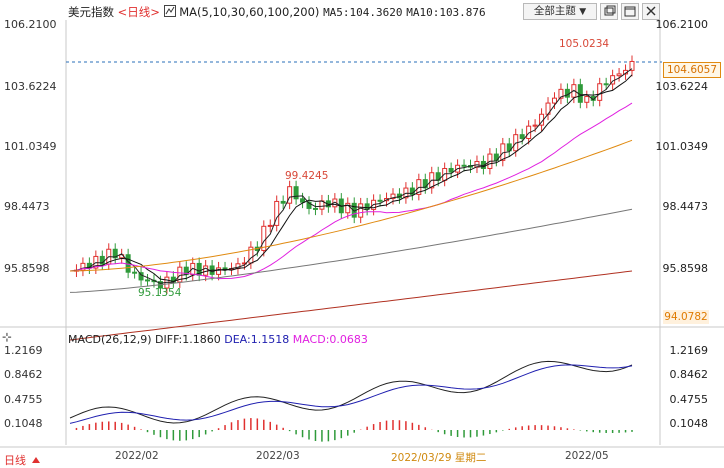  I want to click on left-y-tick-3: 101.0349, so click(30, 146).